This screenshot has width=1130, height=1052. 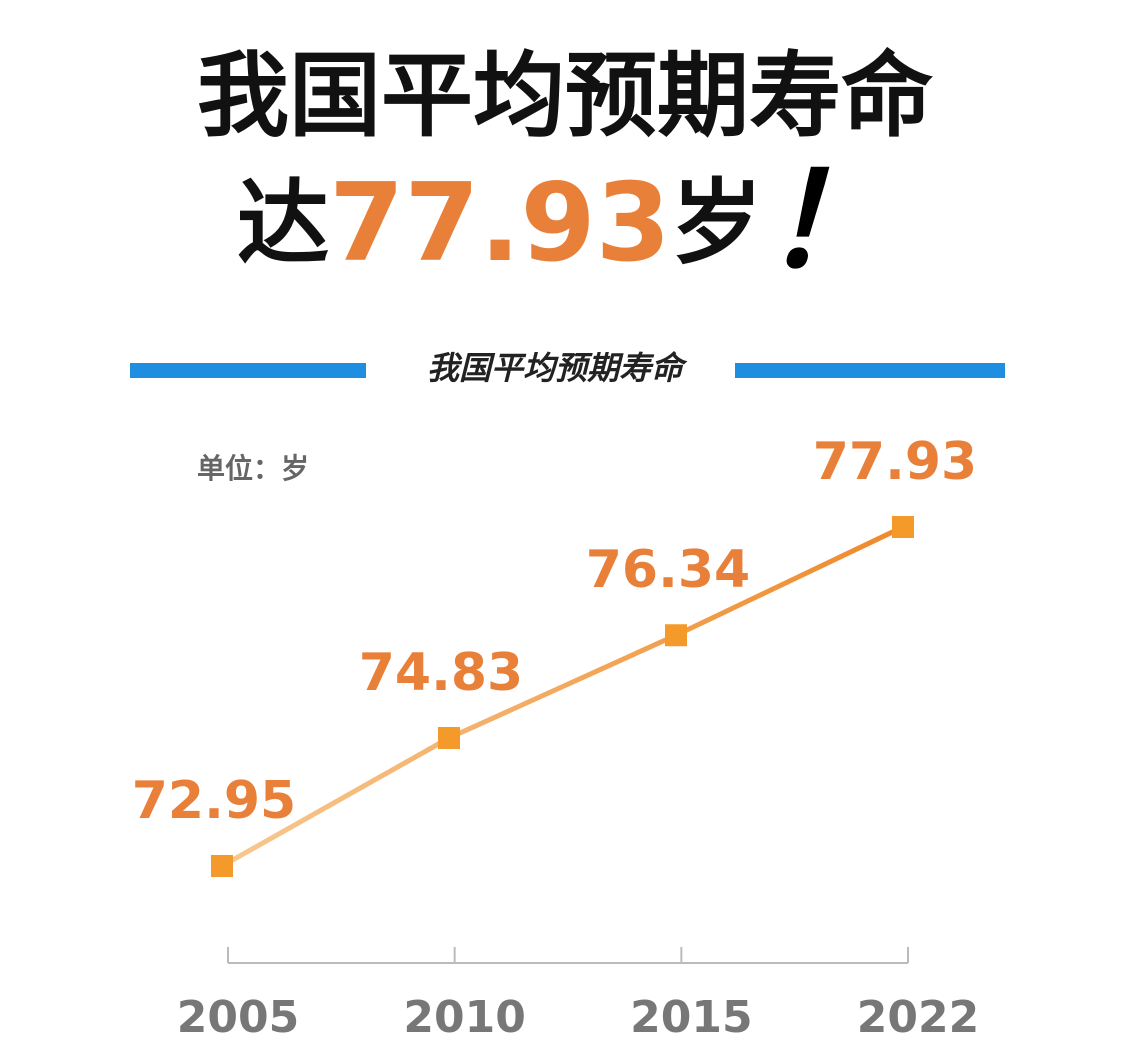 What do you see at coordinates (918, 1017) in the screenshot?
I see `x-tick-label: 2022` at bounding box center [918, 1017].